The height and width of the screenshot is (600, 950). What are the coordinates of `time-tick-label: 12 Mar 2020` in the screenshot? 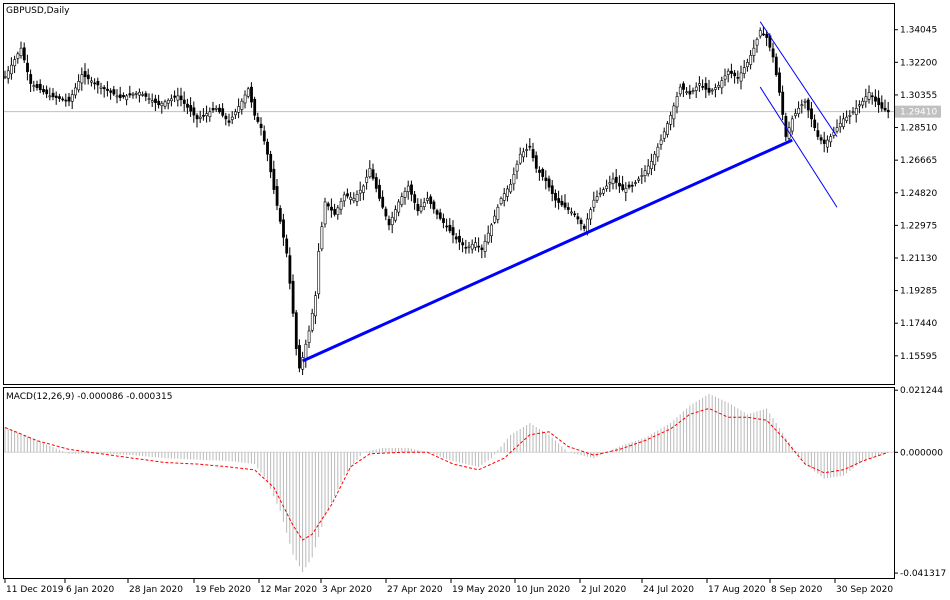 It's located at (288, 590).